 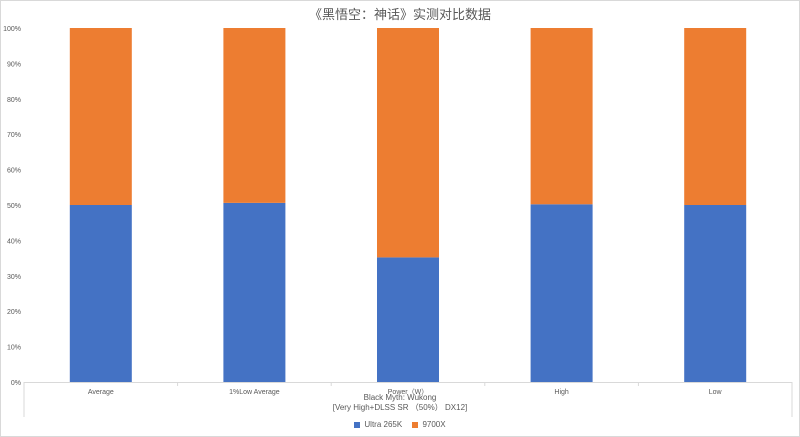 I want to click on legend-item-series-2: 9700X, so click(x=429, y=424).